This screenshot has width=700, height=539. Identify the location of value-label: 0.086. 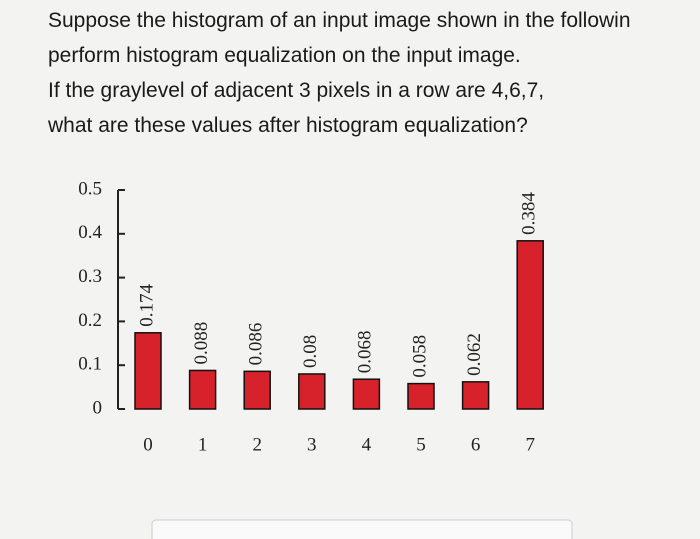
(256, 344).